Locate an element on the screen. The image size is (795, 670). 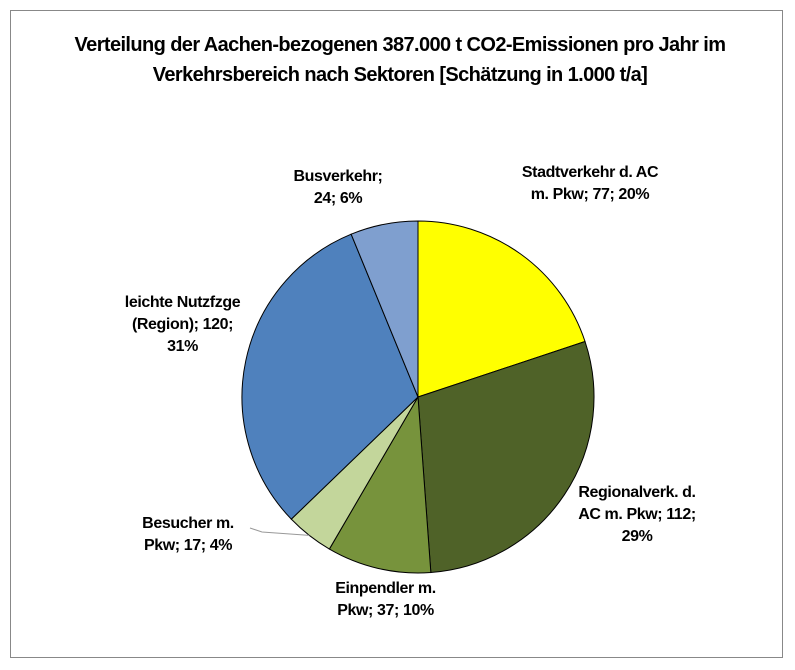
data-label: Busverkehr; 24; 6% is located at coordinates (338, 187).